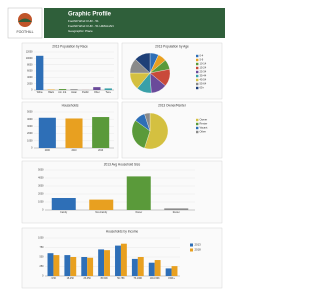 The height and width of the screenshot is (305, 320). What do you see at coordinates (203, 132) in the screenshot?
I see `legend-label: Other` at bounding box center [203, 132].